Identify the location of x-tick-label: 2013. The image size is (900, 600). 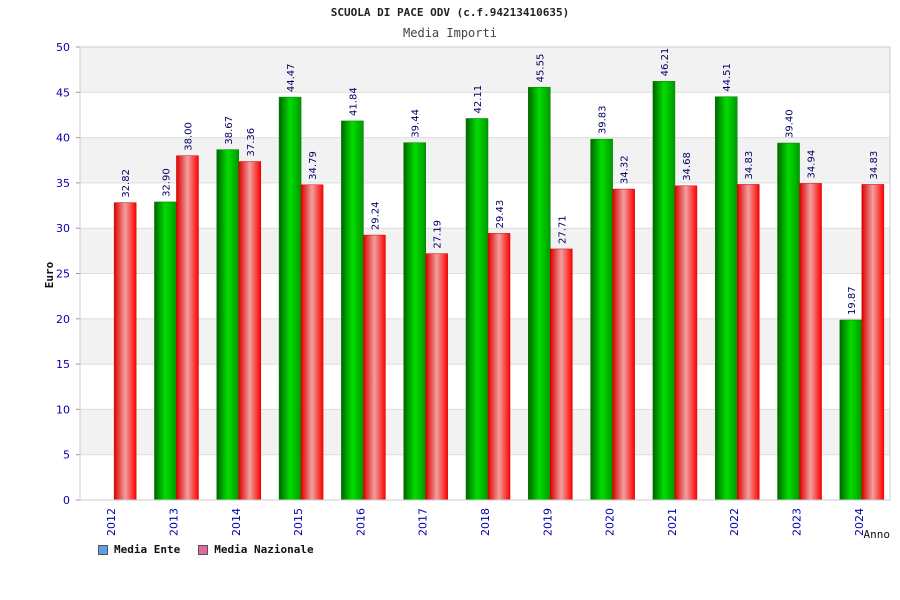
(173, 522).